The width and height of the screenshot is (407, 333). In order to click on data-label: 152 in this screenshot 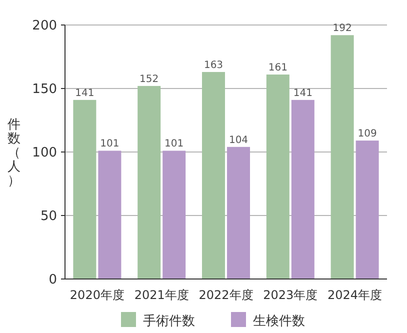, I will do `click(149, 79)`.